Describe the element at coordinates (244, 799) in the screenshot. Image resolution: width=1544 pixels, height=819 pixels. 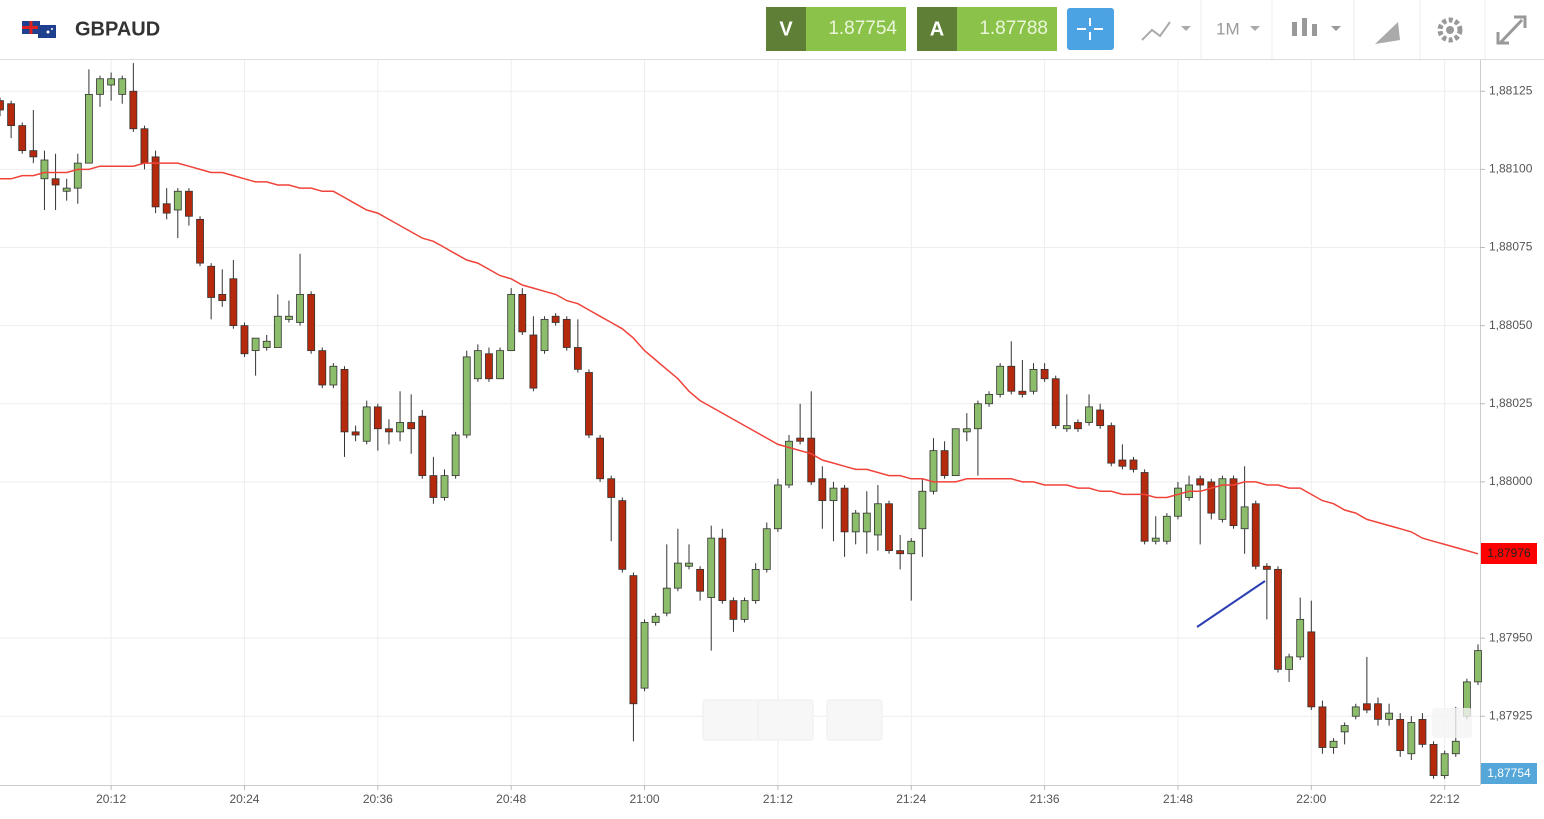
I see `x-tick-label: 20:24` at that location.